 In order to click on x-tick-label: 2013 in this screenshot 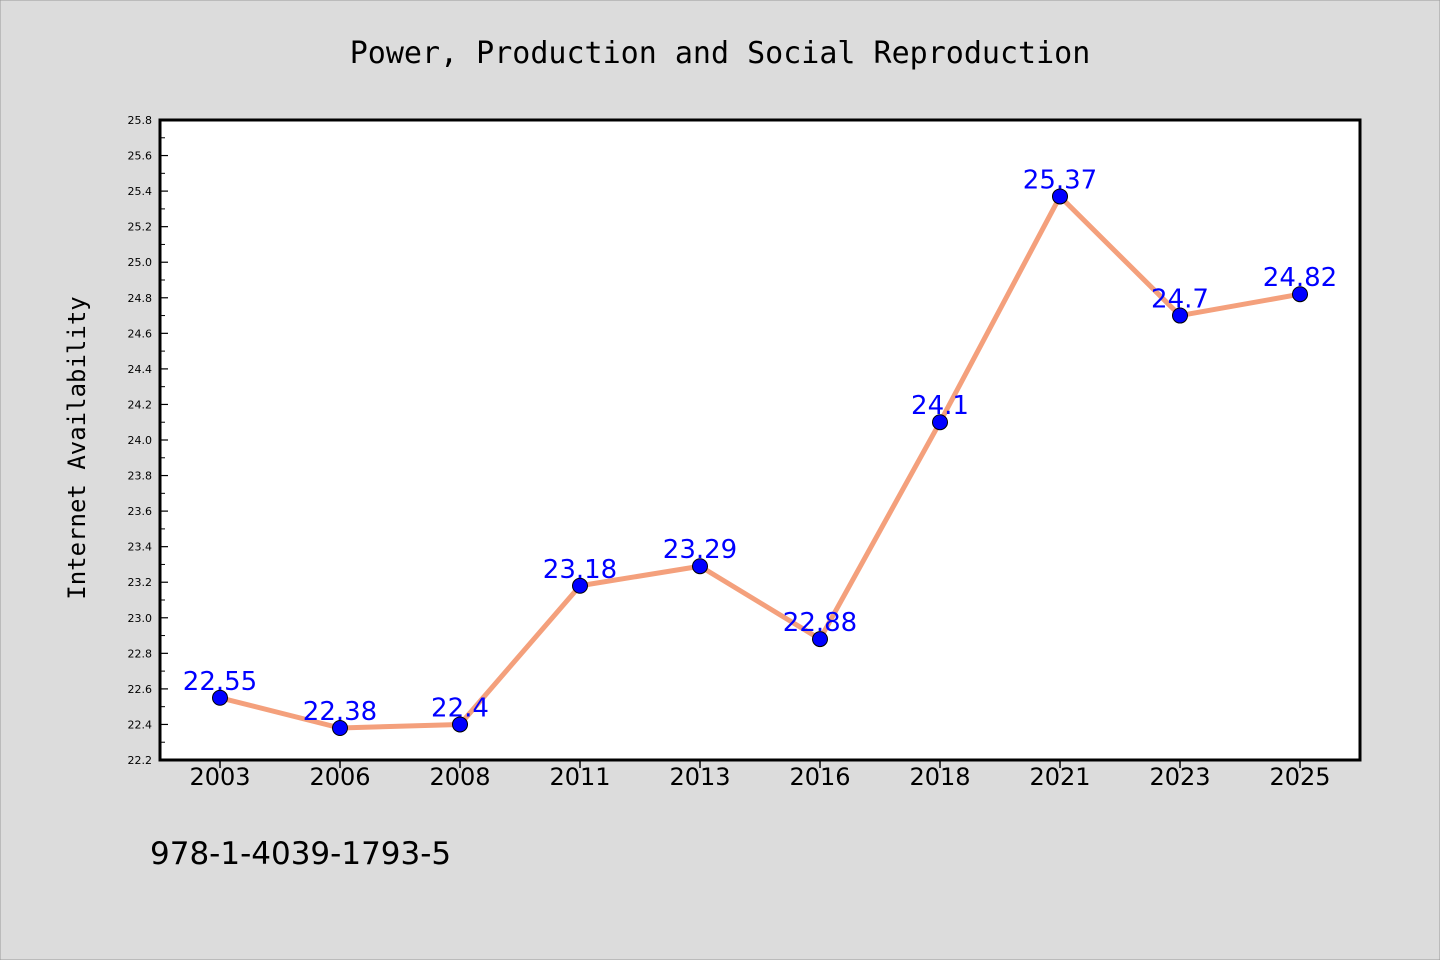, I will do `click(699, 777)`.